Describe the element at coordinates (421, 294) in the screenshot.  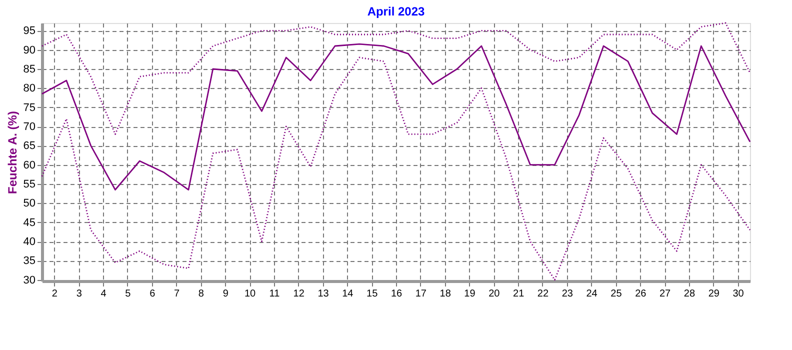
I see `x-tick-label: 17` at that location.